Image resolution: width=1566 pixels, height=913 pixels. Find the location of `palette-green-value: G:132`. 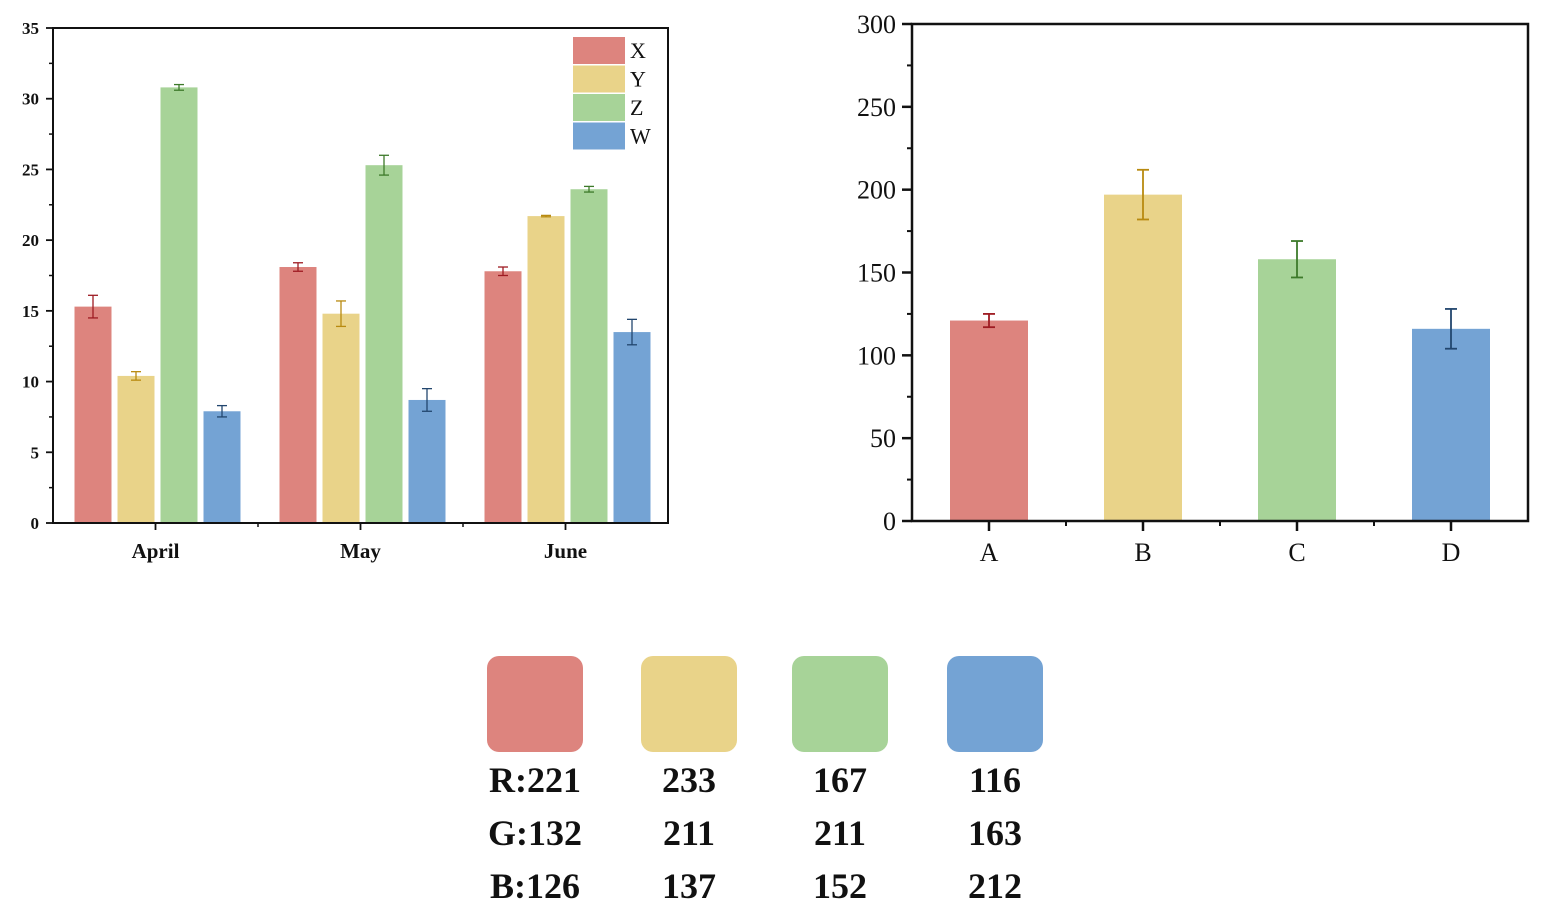

palette-green-value: G:132 is located at coordinates (535, 833).